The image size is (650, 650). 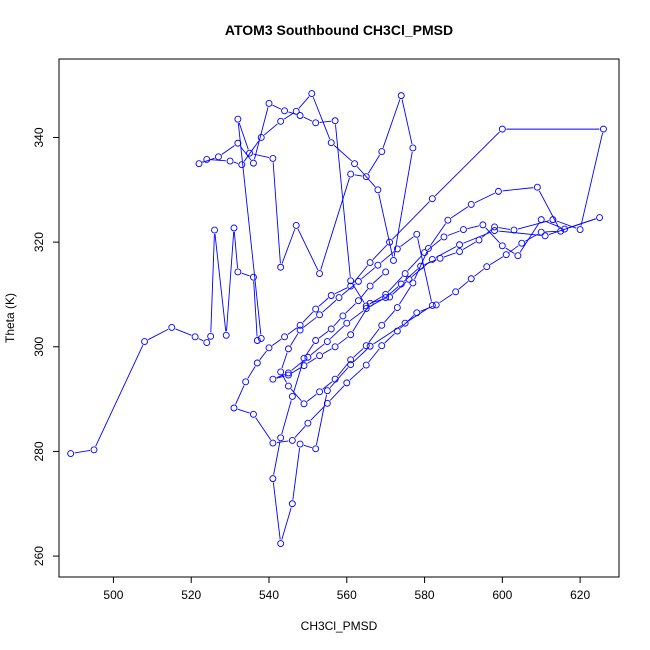 What do you see at coordinates (269, 595) in the screenshot?
I see `x-tick-label: 540` at bounding box center [269, 595].